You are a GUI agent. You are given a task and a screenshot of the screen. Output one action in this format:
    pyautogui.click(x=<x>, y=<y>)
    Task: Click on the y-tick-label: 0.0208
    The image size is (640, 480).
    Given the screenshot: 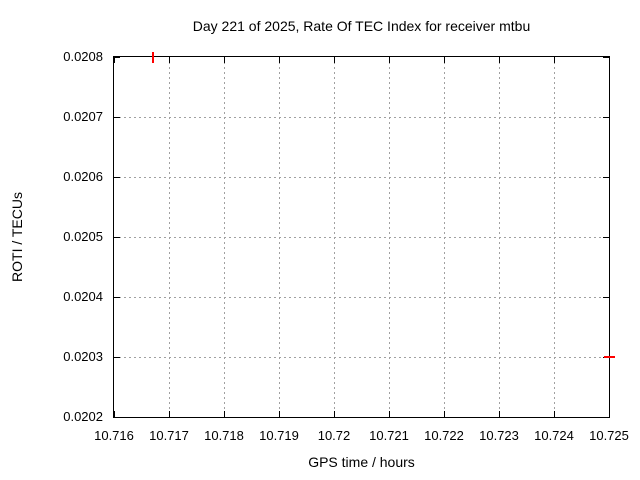 What is the action you would take?
    pyautogui.click(x=83, y=56)
    